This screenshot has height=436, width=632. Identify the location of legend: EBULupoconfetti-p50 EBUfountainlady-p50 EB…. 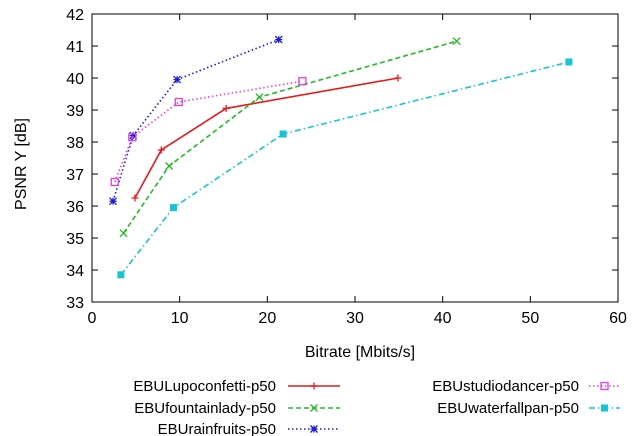
(376, 407).